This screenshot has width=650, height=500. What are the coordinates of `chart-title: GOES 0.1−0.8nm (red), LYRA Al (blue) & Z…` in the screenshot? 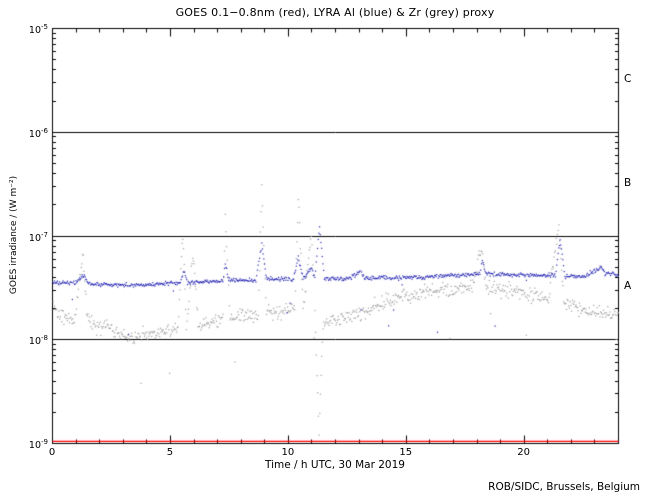 It's located at (335, 12).